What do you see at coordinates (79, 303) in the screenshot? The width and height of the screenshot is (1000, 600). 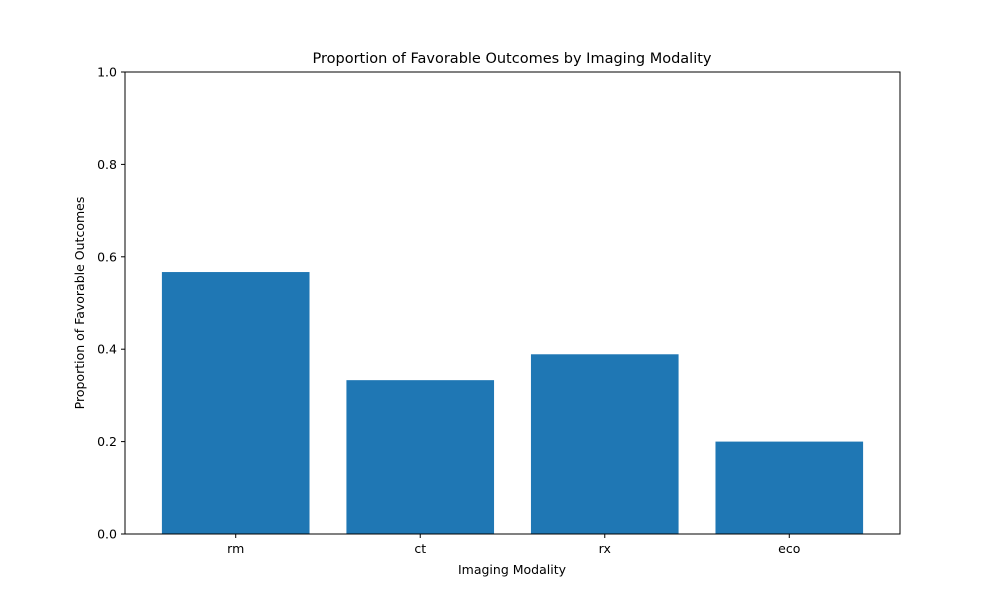 I see `y-axis-label: Proportion of Favorable Outcomes` at bounding box center [79, 303].